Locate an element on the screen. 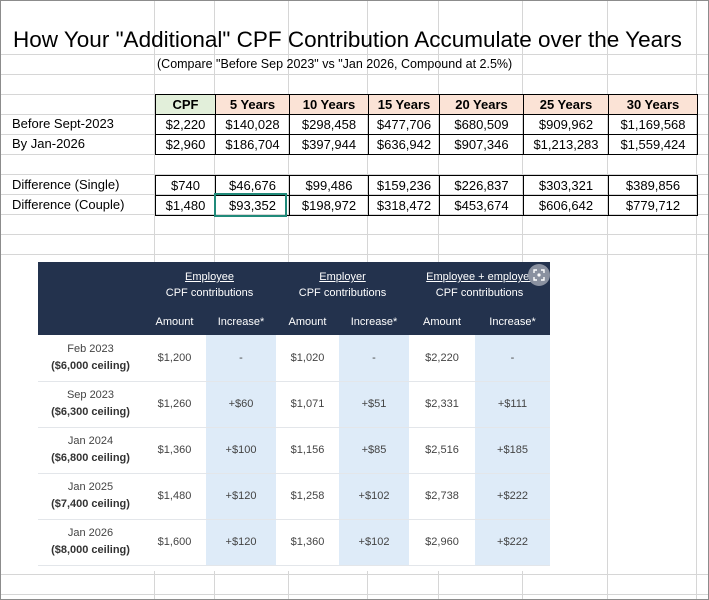 Image resolution: width=709 pixels, height=600 pixels. row-label: Jan 2025 ($7,400 ceiling) is located at coordinates (90, 496).